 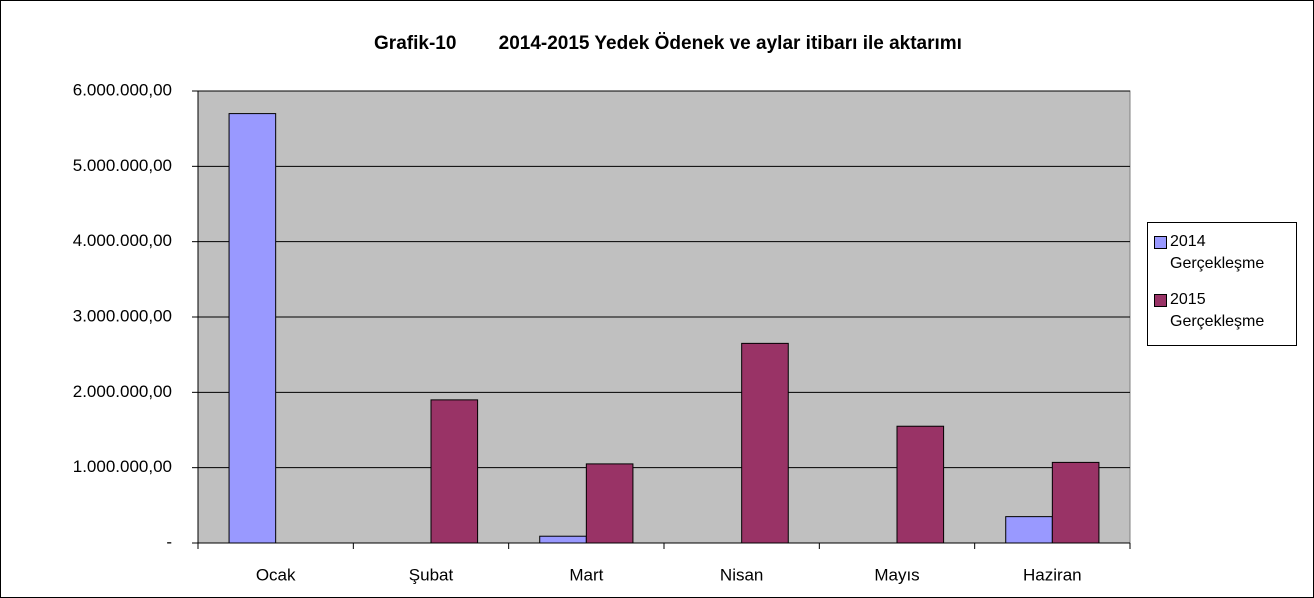 What do you see at coordinates (1217, 252) in the screenshot?
I see `legend-label: 2014 Gerçekleşme` at bounding box center [1217, 252].